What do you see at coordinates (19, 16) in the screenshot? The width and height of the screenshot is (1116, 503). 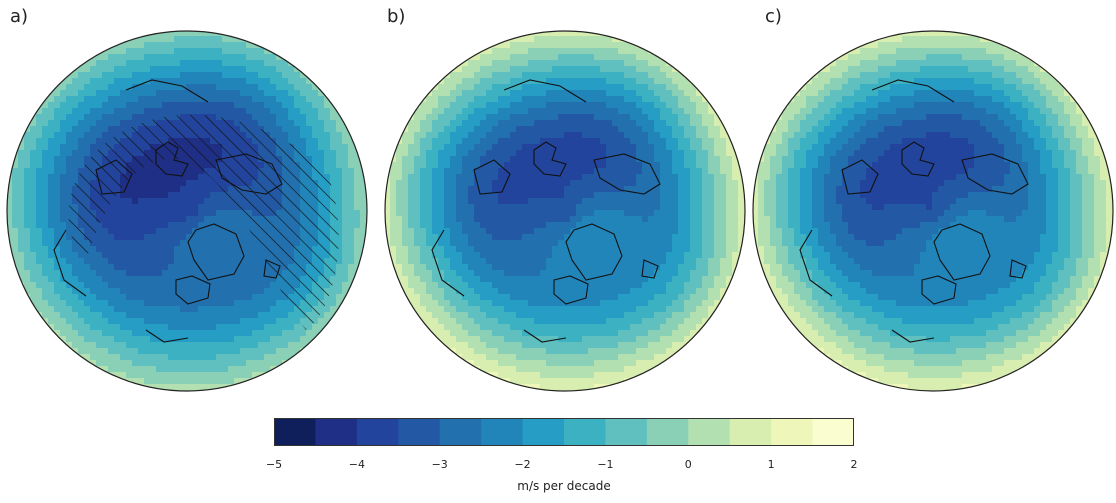 I see `panel-label-a: a)` at bounding box center [19, 16].